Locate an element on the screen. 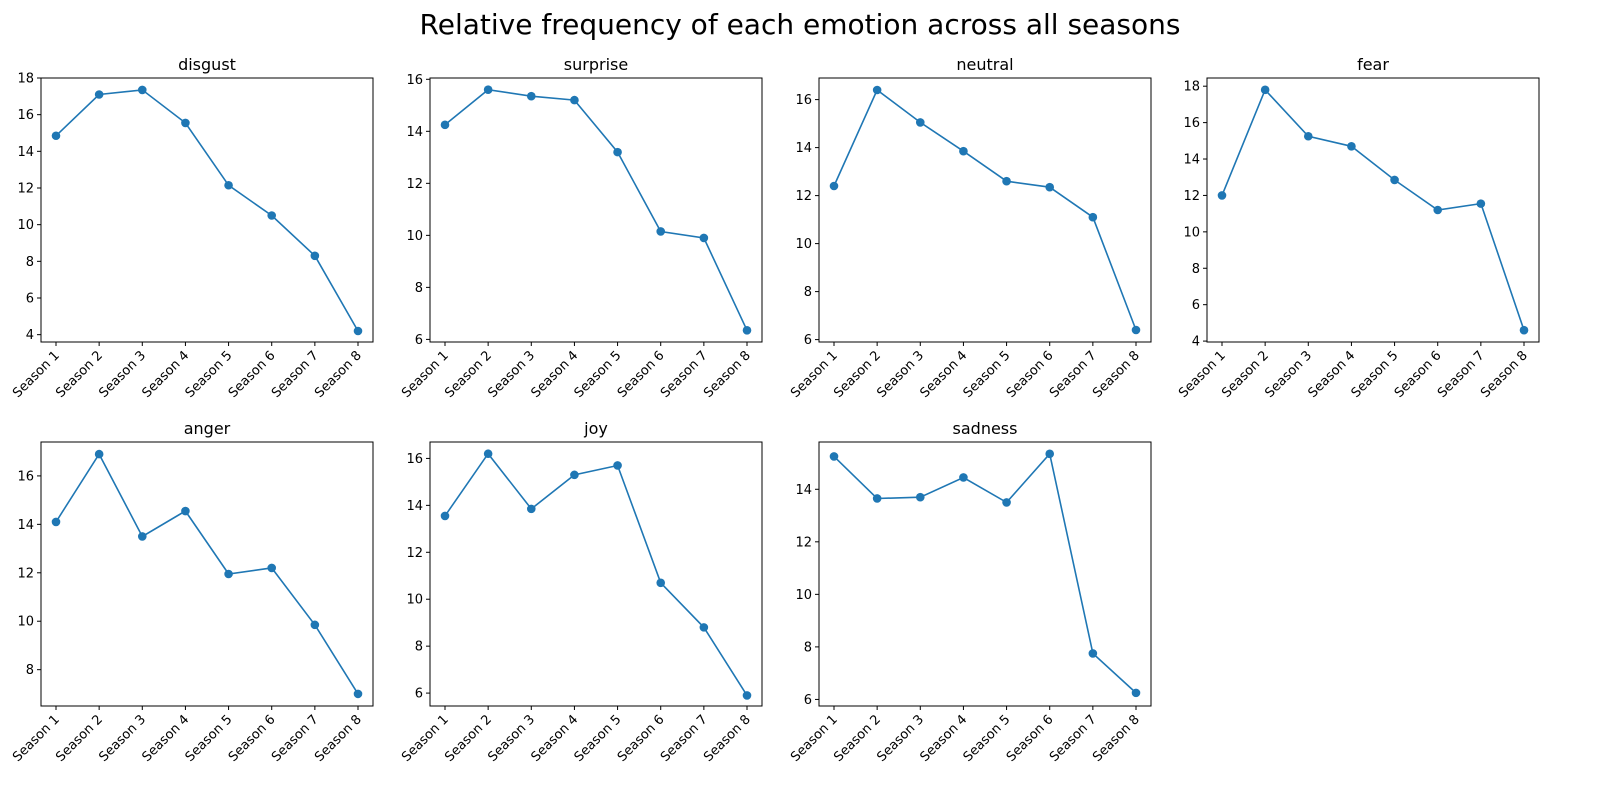  subplot-title: fear is located at coordinates (1373, 64).